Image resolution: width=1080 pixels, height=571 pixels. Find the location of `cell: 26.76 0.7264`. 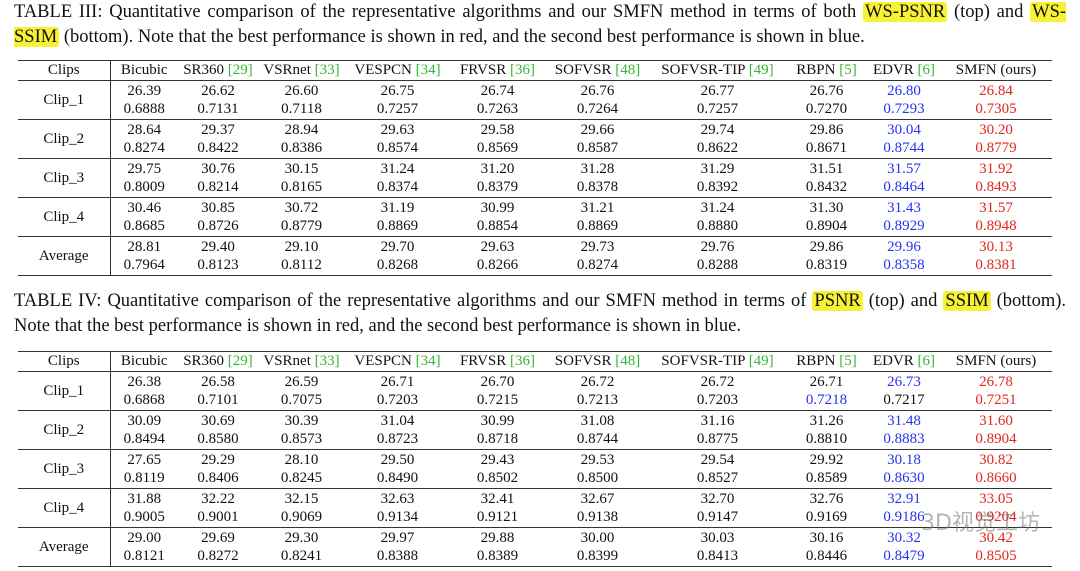

cell: 26.76 0.7264 is located at coordinates (597, 100).